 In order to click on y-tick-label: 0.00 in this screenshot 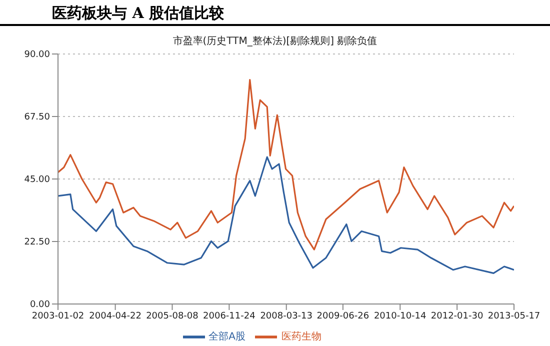, I will do `click(40, 305)`.